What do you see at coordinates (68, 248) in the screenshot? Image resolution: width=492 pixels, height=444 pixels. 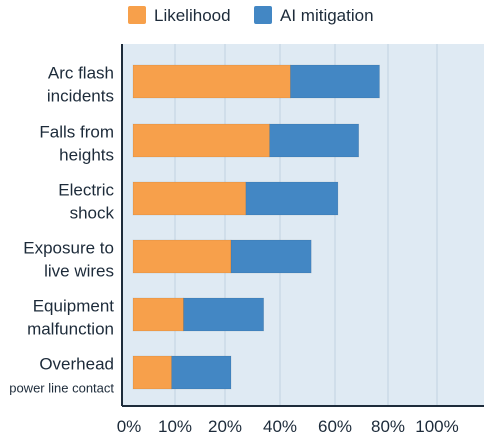 I see `category-label: Exposure to` at bounding box center [68, 248].